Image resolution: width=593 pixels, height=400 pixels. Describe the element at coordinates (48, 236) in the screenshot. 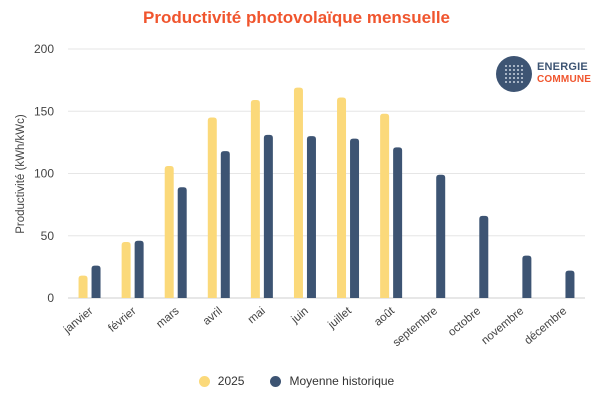

I see `y-tick-label: 50` at that location.